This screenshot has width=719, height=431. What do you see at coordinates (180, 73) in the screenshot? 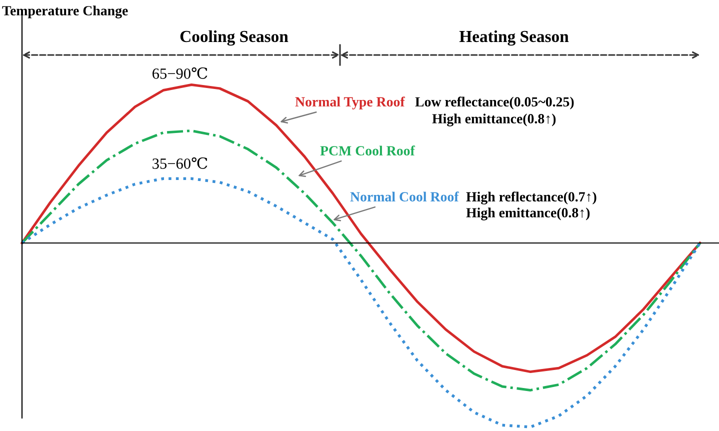
I see `text: 65−90℃` at bounding box center [180, 73].